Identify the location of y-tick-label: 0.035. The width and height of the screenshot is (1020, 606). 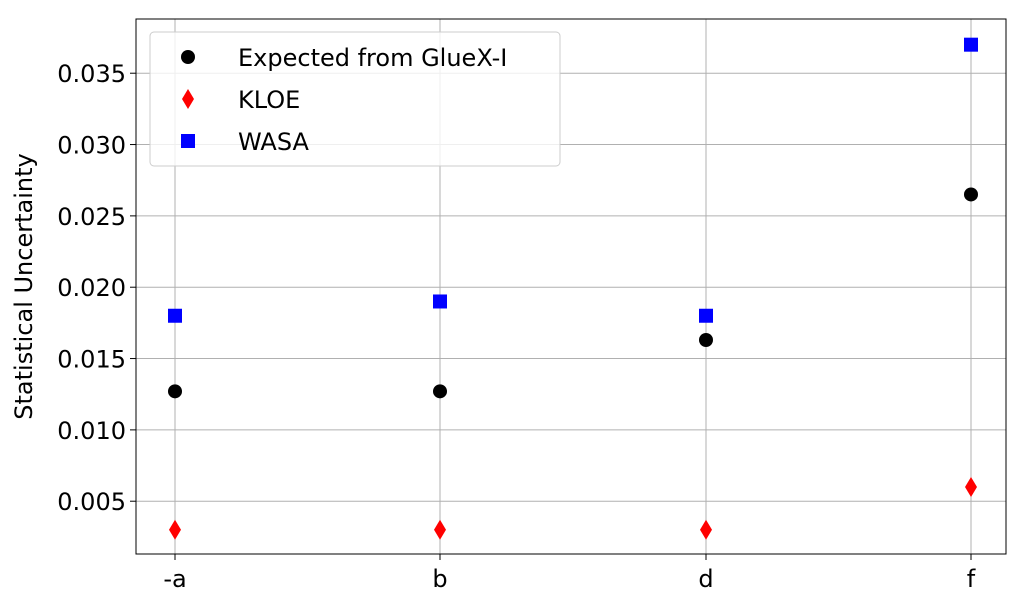
(91, 74).